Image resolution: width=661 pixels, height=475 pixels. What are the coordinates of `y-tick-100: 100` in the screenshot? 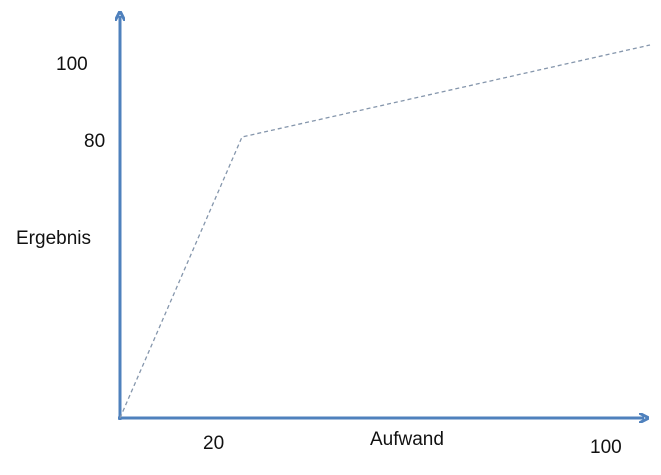 It's located at (72, 64).